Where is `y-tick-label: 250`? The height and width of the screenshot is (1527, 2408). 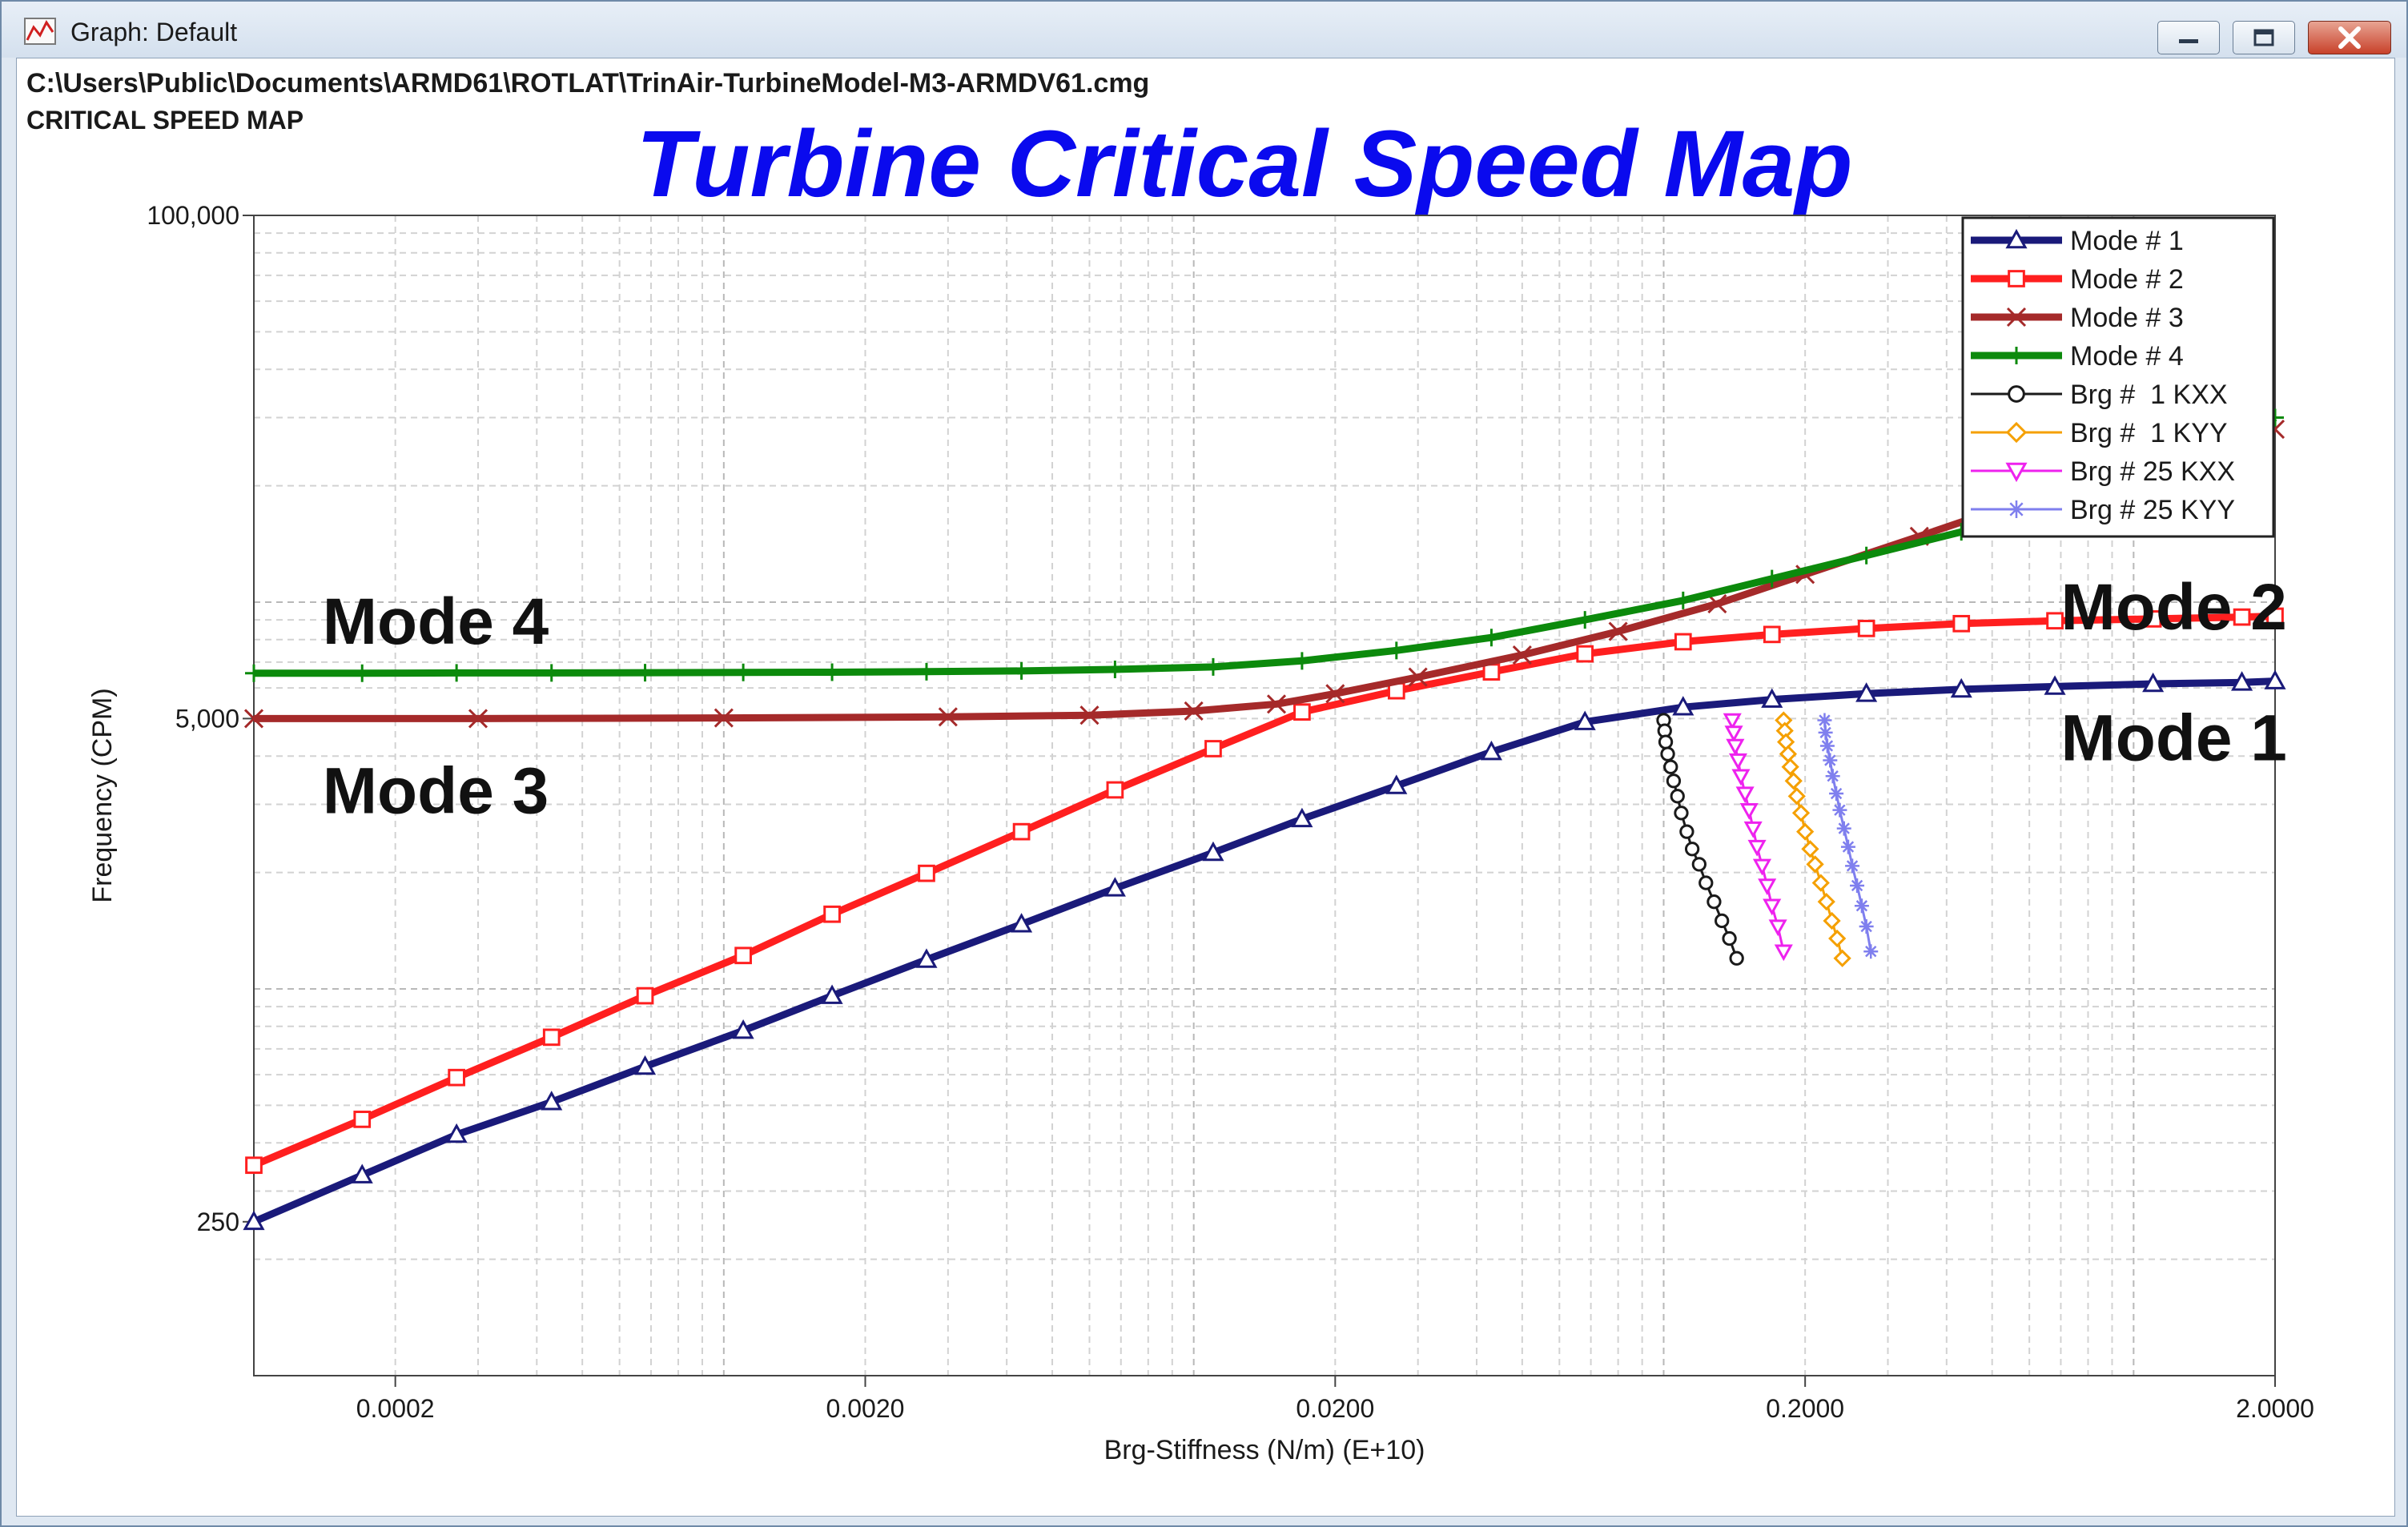
y-tick-label: 250 is located at coordinates (218, 1222).